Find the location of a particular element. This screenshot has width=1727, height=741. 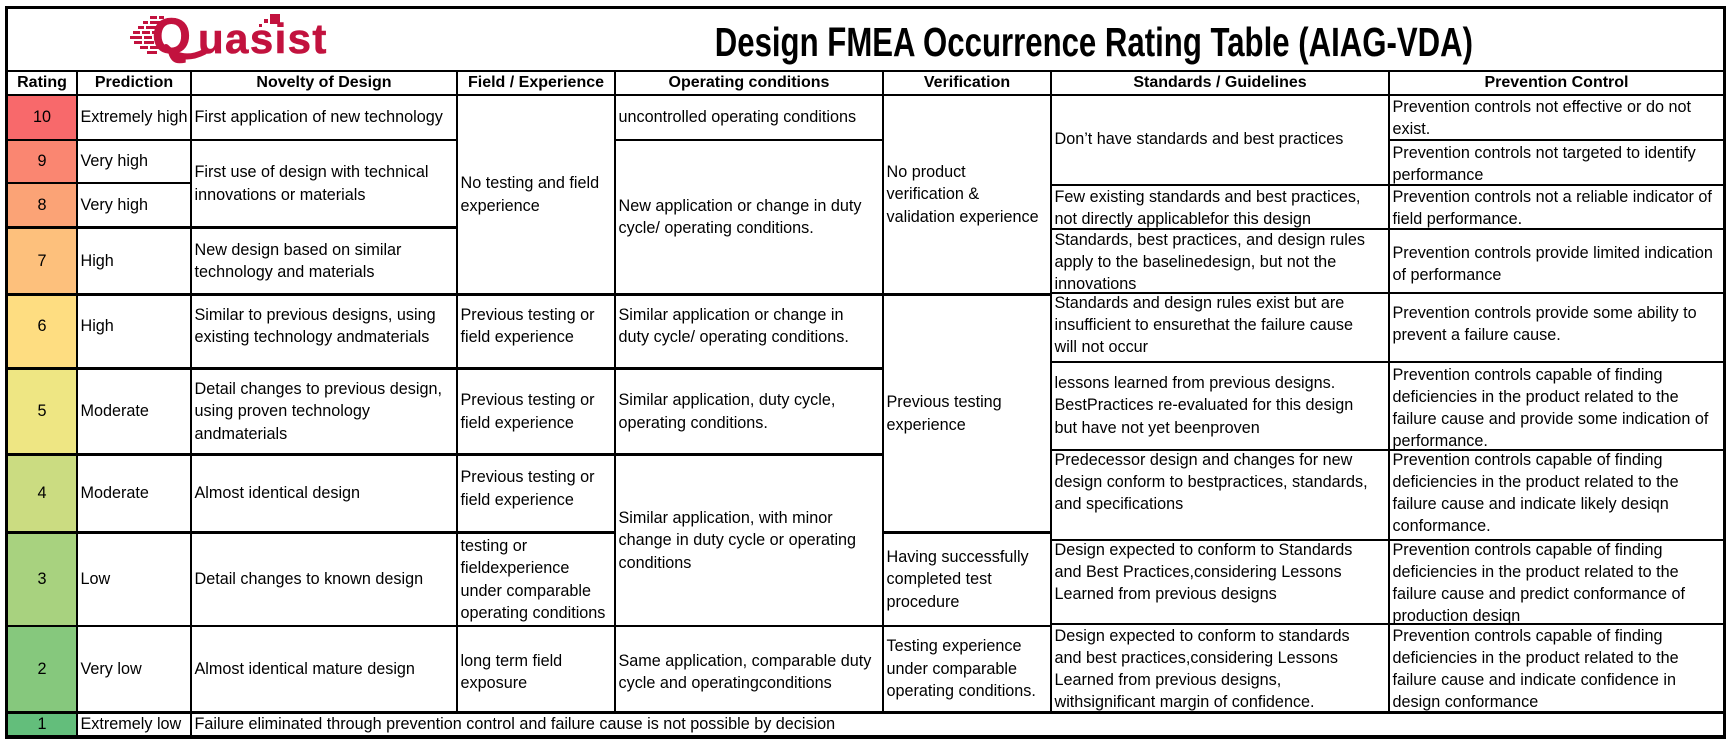

svg-text: Q is located at coordinates (171, 36).